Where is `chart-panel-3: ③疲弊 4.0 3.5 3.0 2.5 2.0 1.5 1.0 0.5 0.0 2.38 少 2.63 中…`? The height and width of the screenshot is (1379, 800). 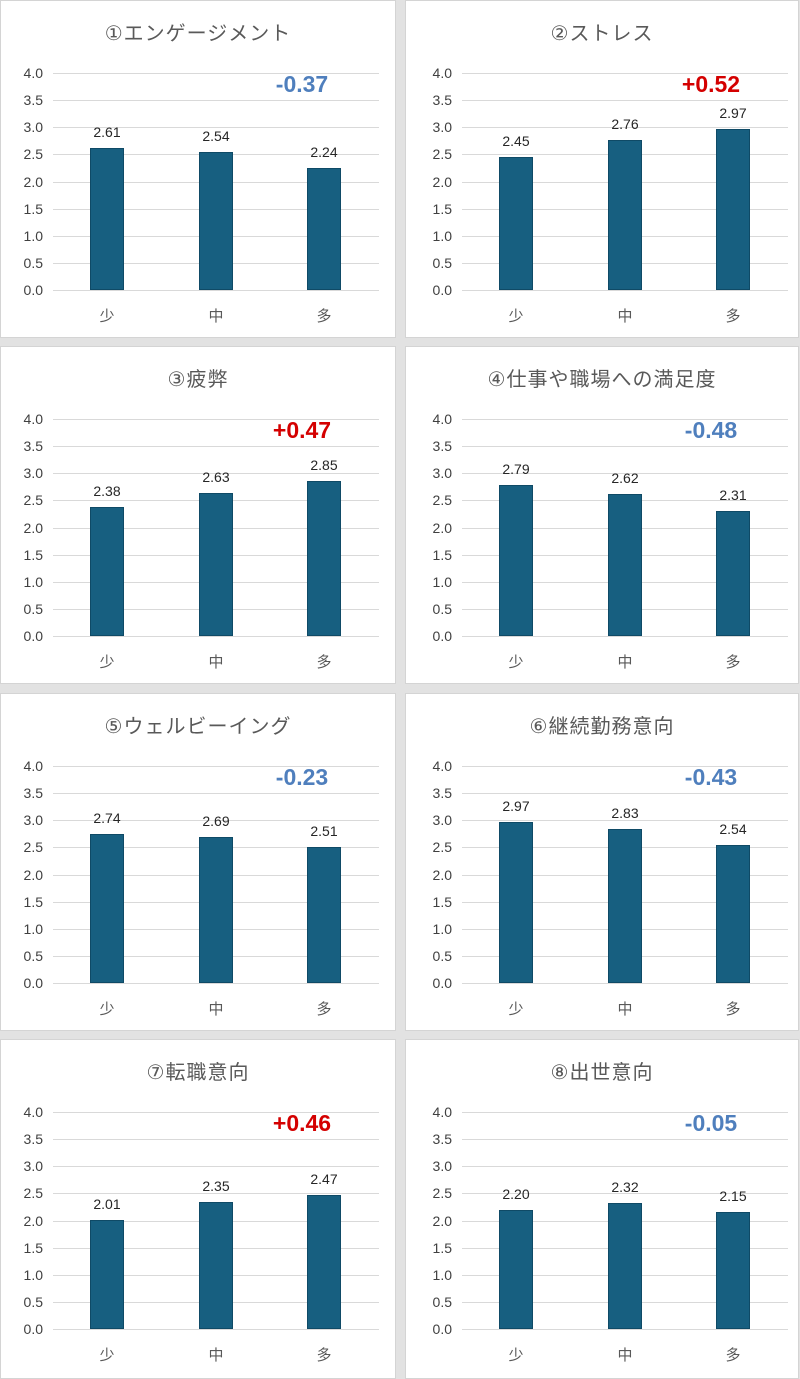
chart-panel-3: ③疲弊 4.0 3.5 3.0 2.5 2.0 1.5 1.0 0.5 0.0 2.38 少 2.63 中… is located at coordinates (198, 515).